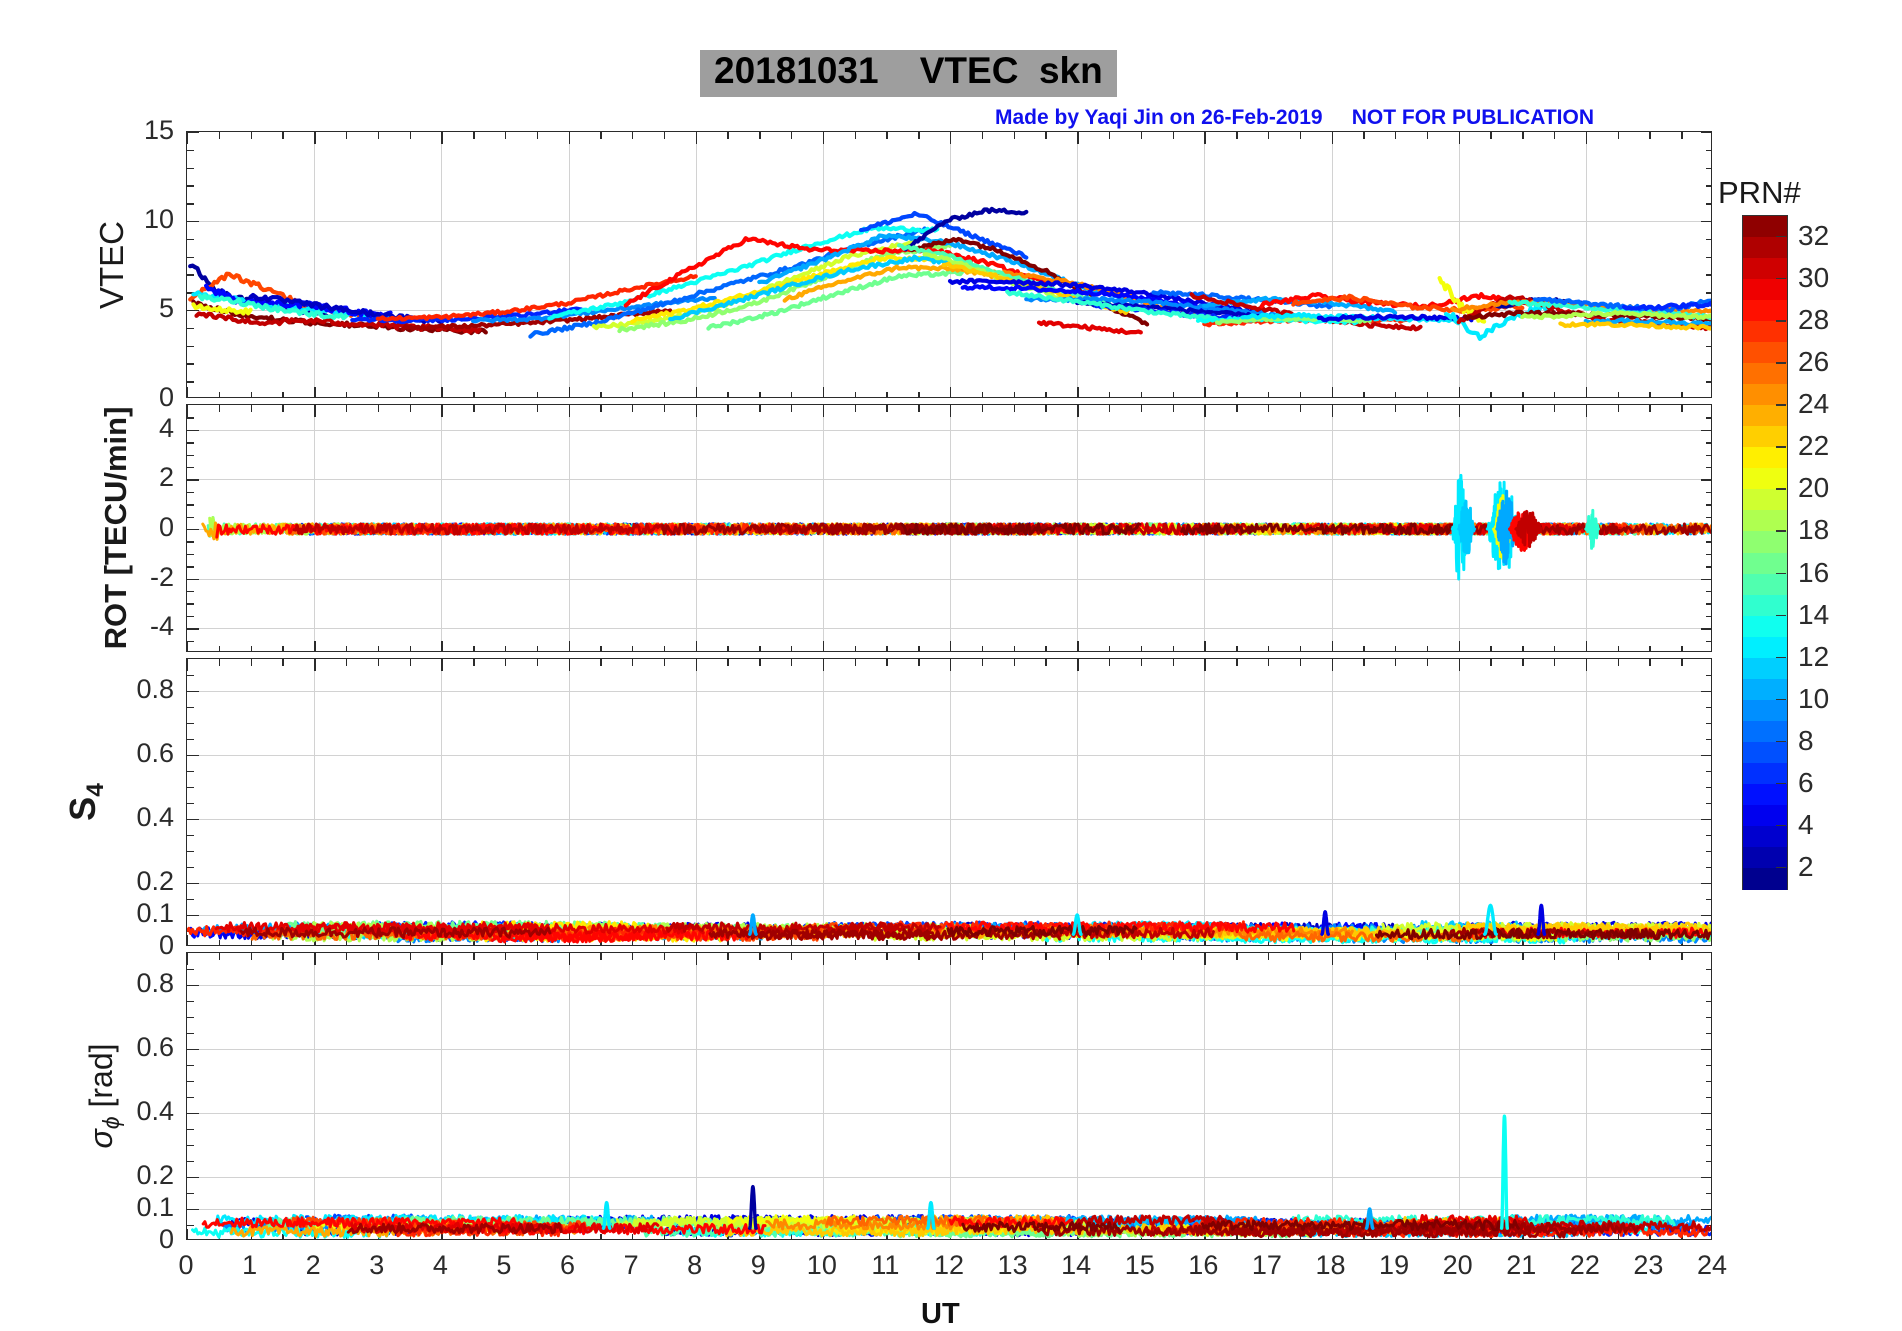  What do you see at coordinates (1394, 1265) in the screenshot?
I see `xtick-label: 19` at bounding box center [1394, 1265].